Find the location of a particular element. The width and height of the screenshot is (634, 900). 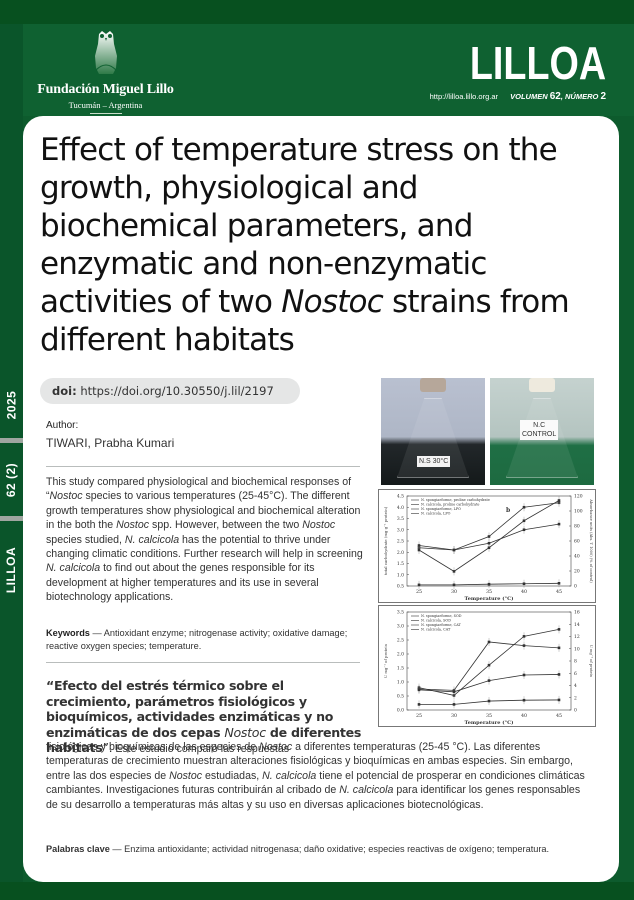

svg-text: 10 is located at coordinates (577, 649).